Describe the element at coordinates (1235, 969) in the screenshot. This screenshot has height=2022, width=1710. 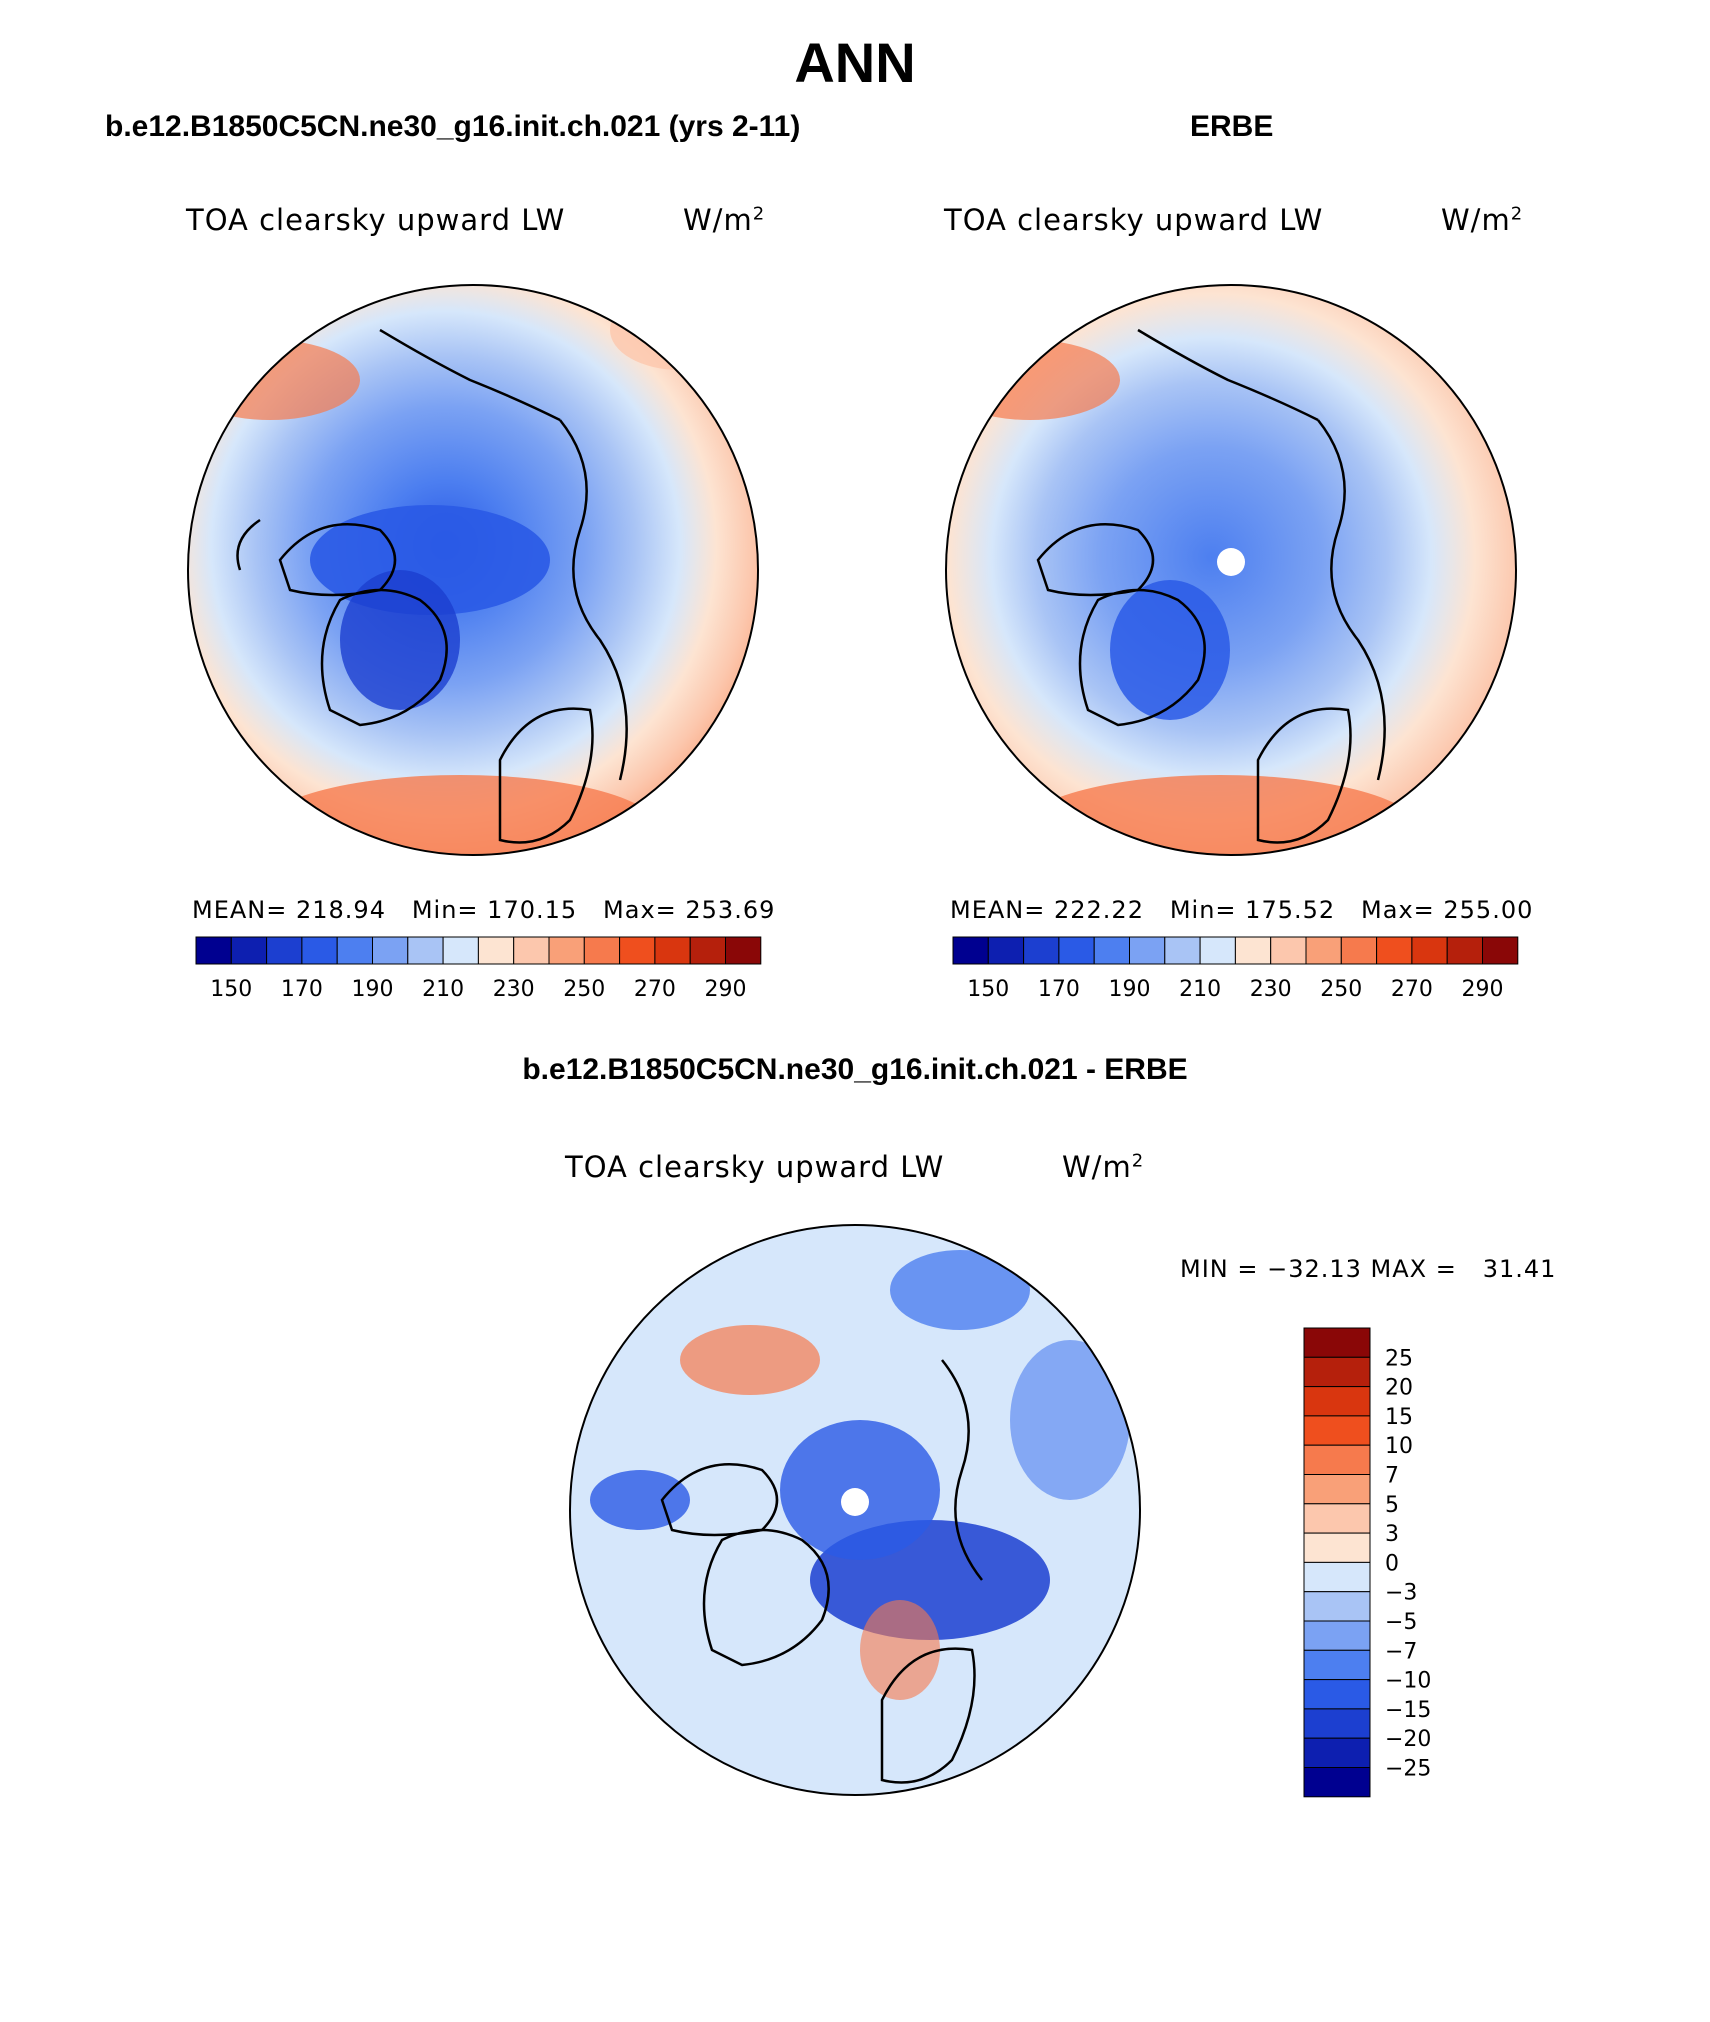
I see `right-colorbar: 150 170 190 210 230 250 270 290` at that location.